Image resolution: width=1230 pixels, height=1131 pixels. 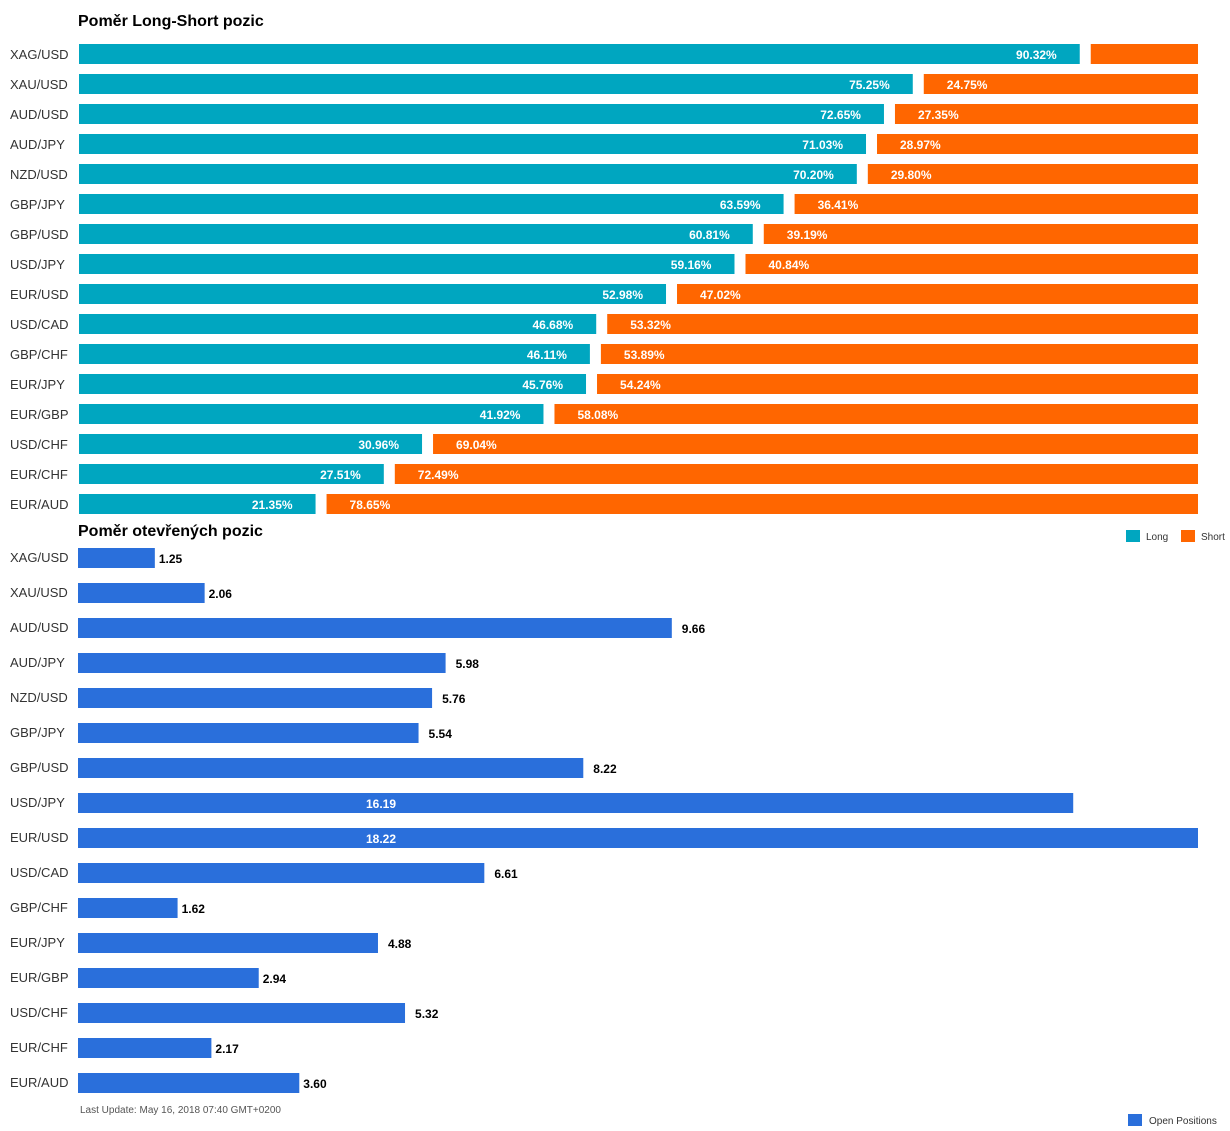 I want to click on bar-open-positions-usd-jpy, so click(x=576, y=803).